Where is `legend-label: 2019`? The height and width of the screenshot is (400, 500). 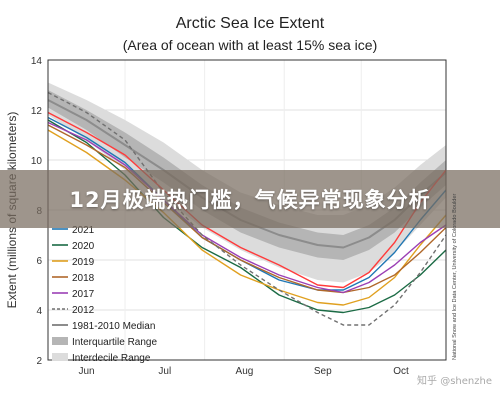 legend-label: 2019 is located at coordinates (83, 262).